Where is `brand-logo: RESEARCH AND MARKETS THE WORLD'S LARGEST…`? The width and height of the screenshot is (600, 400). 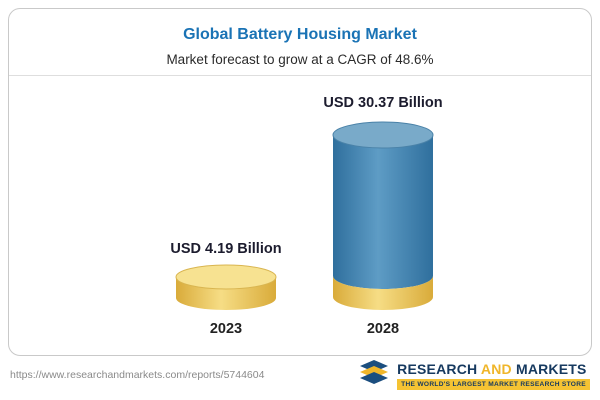
brand-logo: RESEARCH AND MARKETS THE WORLD'S LARGEST… is located at coordinates (473, 375).